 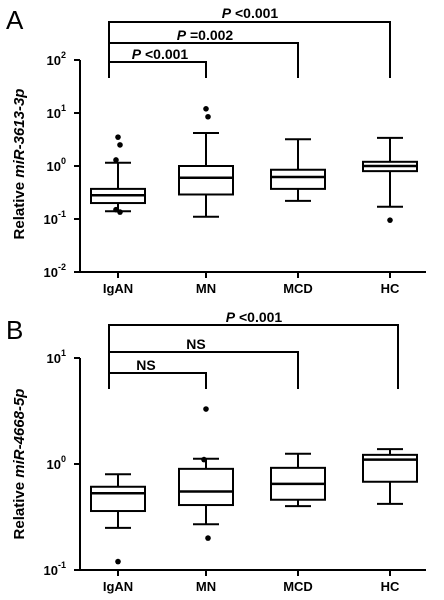 I want to click on panel-b-comparisons: NS NS P <0.001, so click(x=253, y=349).